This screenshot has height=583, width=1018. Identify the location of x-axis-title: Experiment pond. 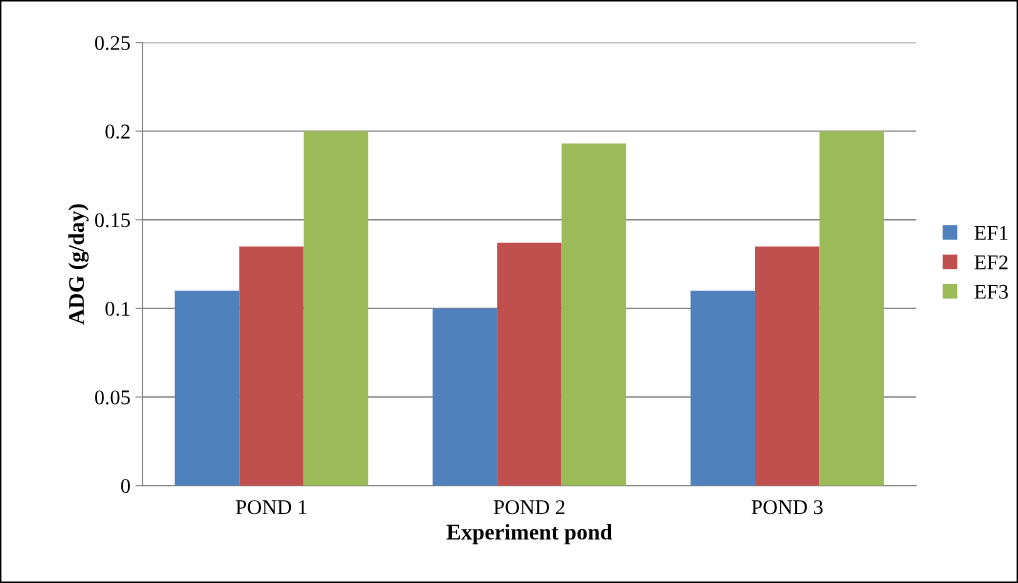
(529, 534).